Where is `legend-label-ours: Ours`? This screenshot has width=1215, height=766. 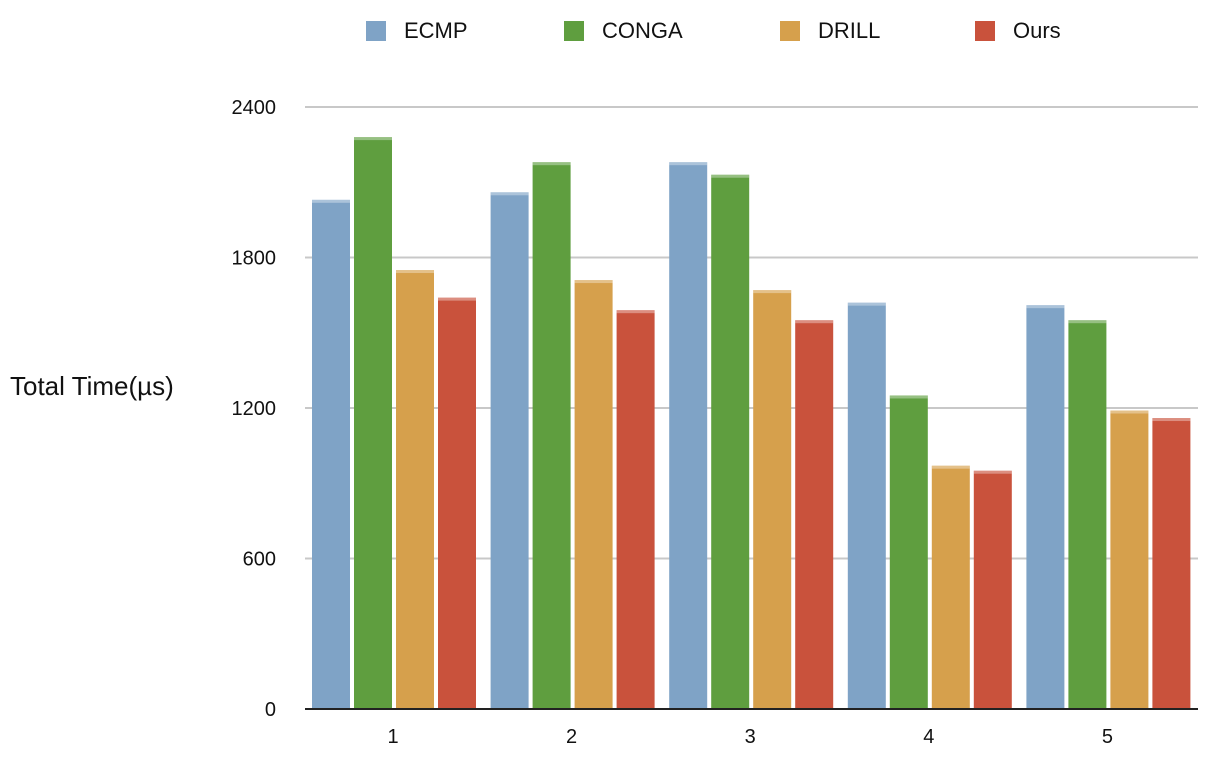 legend-label-ours: Ours is located at coordinates (1037, 30).